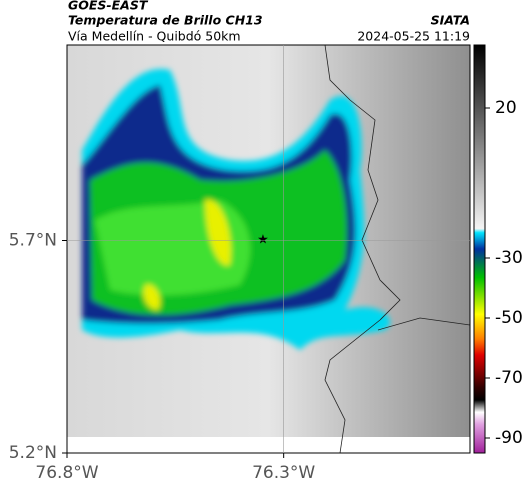 Image resolution: width=526 pixels, height=495 pixels. I want to click on product: Temperatura de Brillo CH13, so click(165, 20).